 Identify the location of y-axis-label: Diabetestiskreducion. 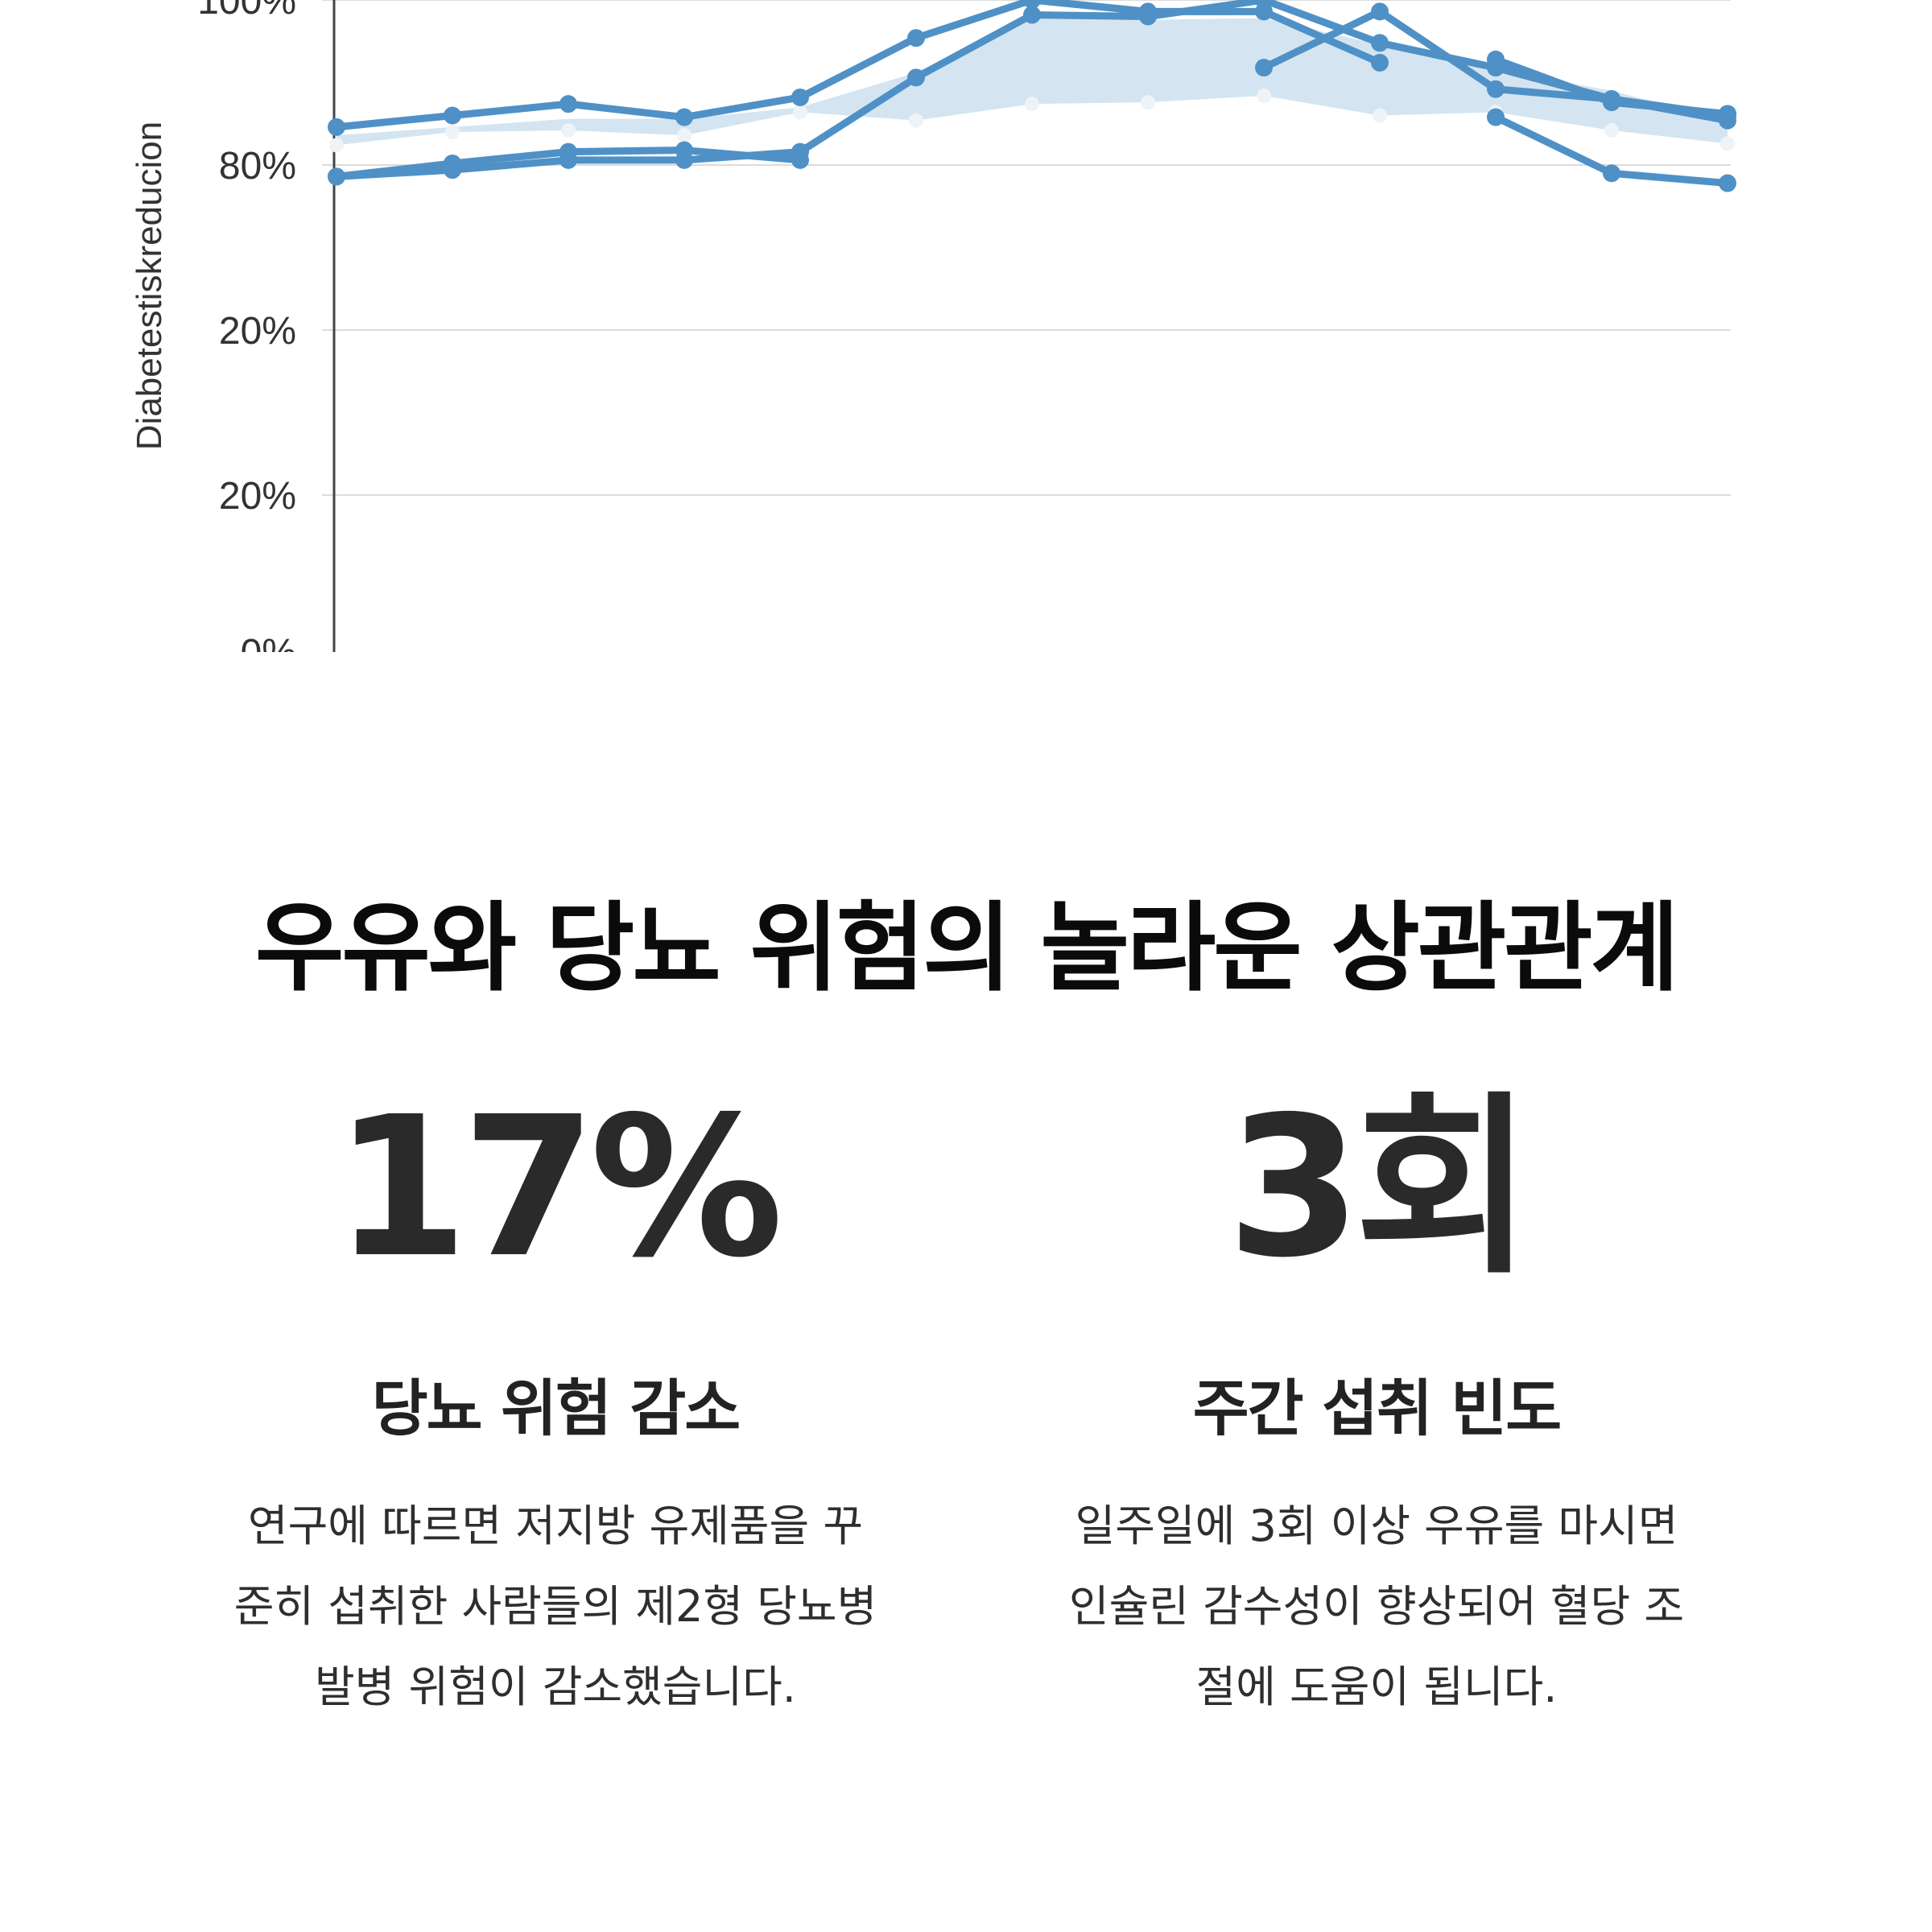
(149, 286).